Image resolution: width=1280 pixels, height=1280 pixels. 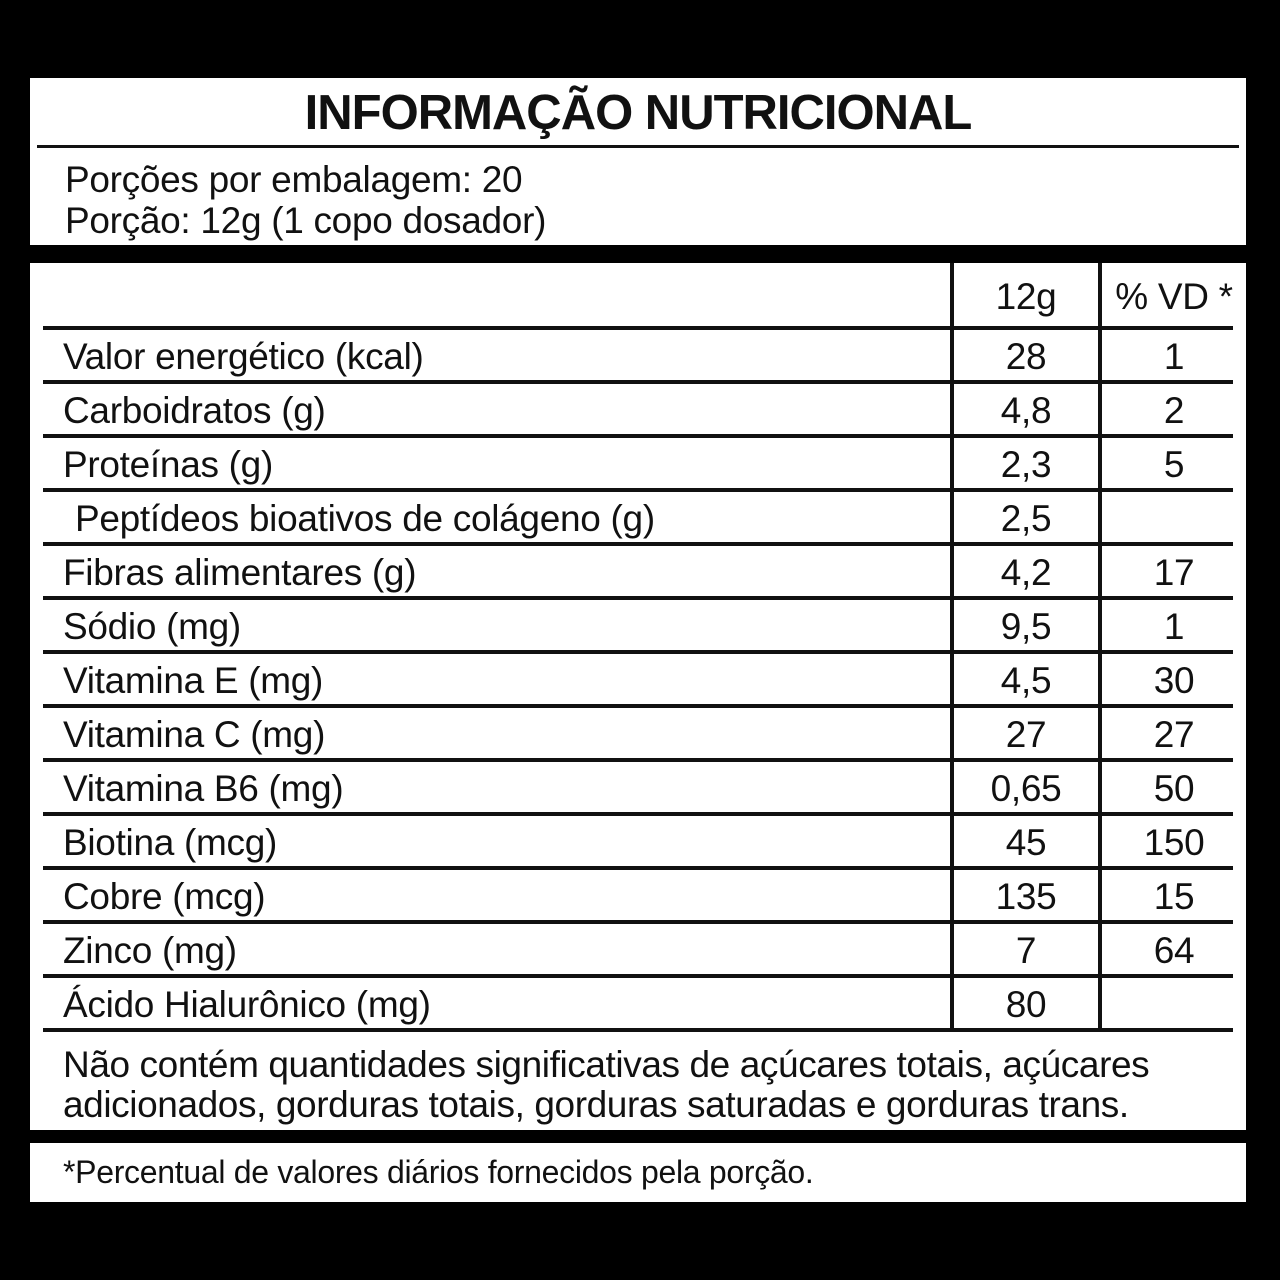 What do you see at coordinates (1172, 951) in the screenshot?
I see `nutrient-daily-value: 64` at bounding box center [1172, 951].